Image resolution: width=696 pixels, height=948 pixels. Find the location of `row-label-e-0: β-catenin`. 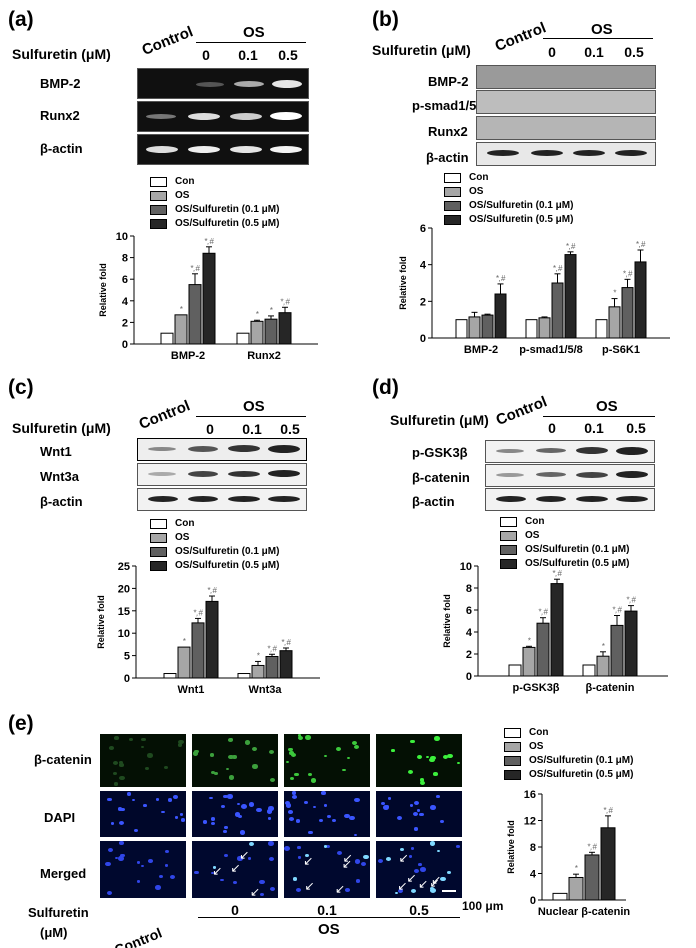

row-label-e-0: β-catenin is located at coordinates (63, 759).